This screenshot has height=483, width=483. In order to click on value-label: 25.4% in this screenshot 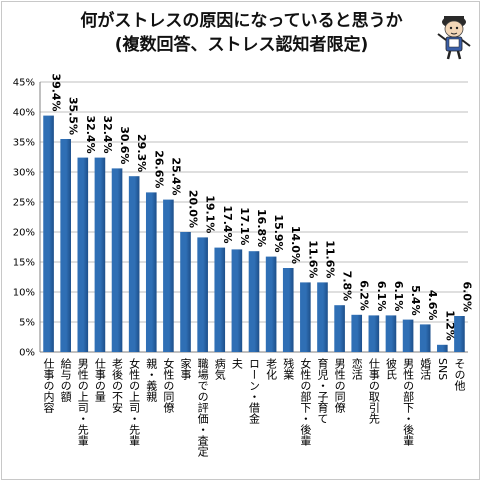, I will do `click(175, 176)`.